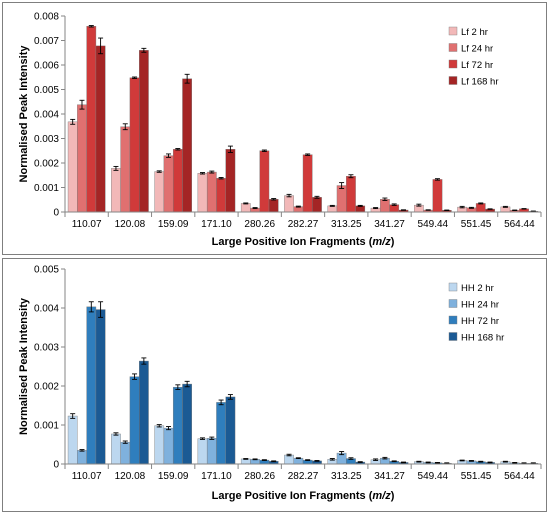  I want to click on legend-label: Lf 72 hr, so click(477, 65).